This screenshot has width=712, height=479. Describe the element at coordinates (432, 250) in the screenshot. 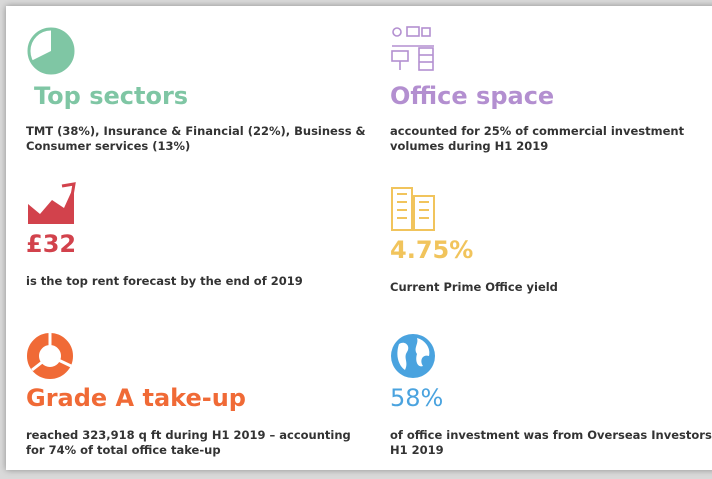

I see `item-title: 4.75%` at that location.